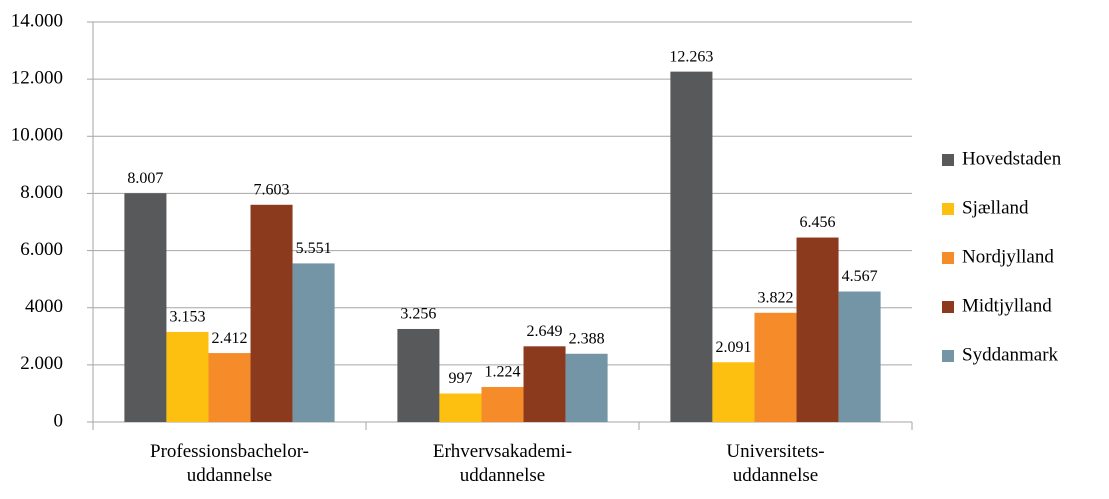 This screenshot has width=1109, height=499. Describe the element at coordinates (995, 207) in the screenshot. I see `legend-label: Sjælland` at that location.